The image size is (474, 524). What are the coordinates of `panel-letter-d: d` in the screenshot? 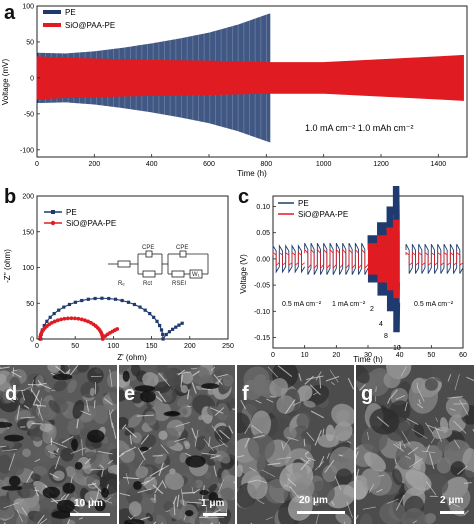 It's located at (11, 394).